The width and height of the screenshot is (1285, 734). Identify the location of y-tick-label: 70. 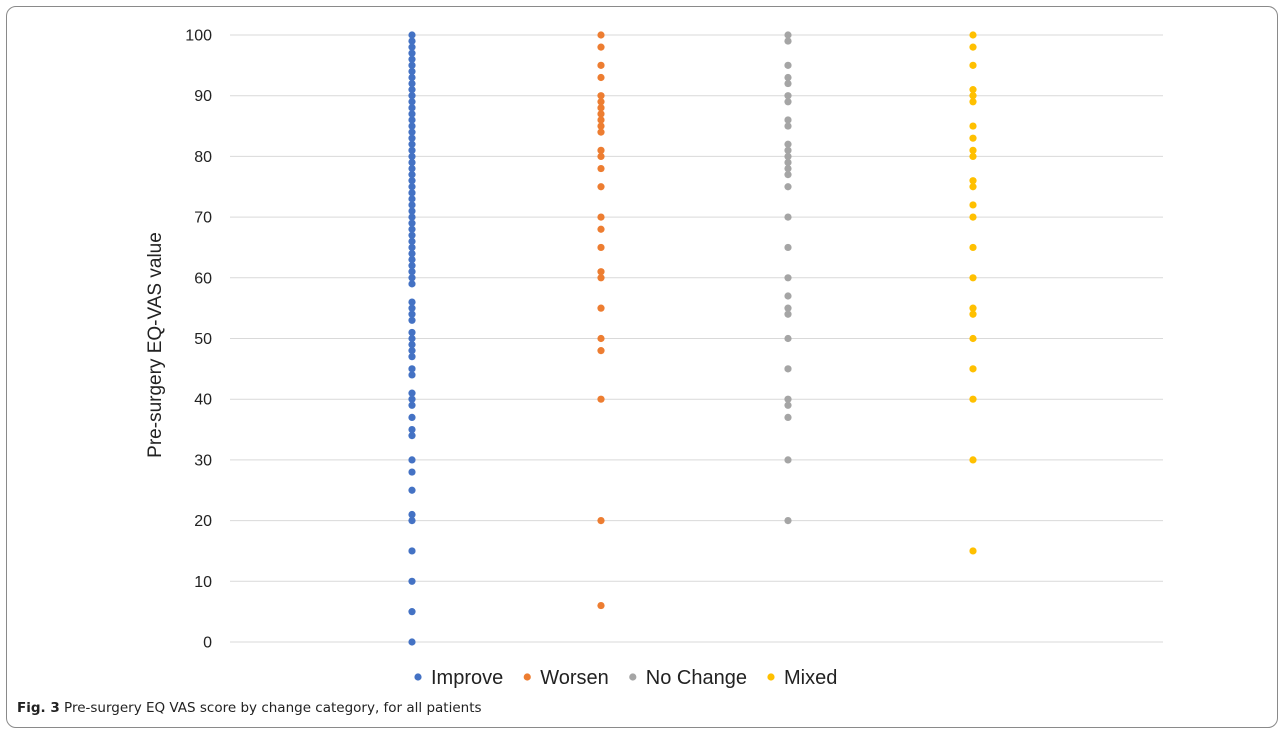
(203, 218).